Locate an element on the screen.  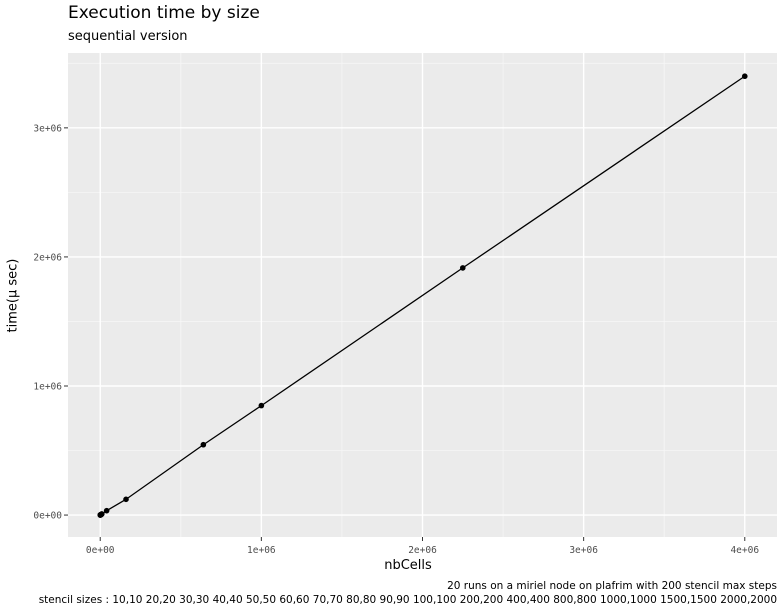
x-tick-label: 0e+00 is located at coordinates (100, 550).